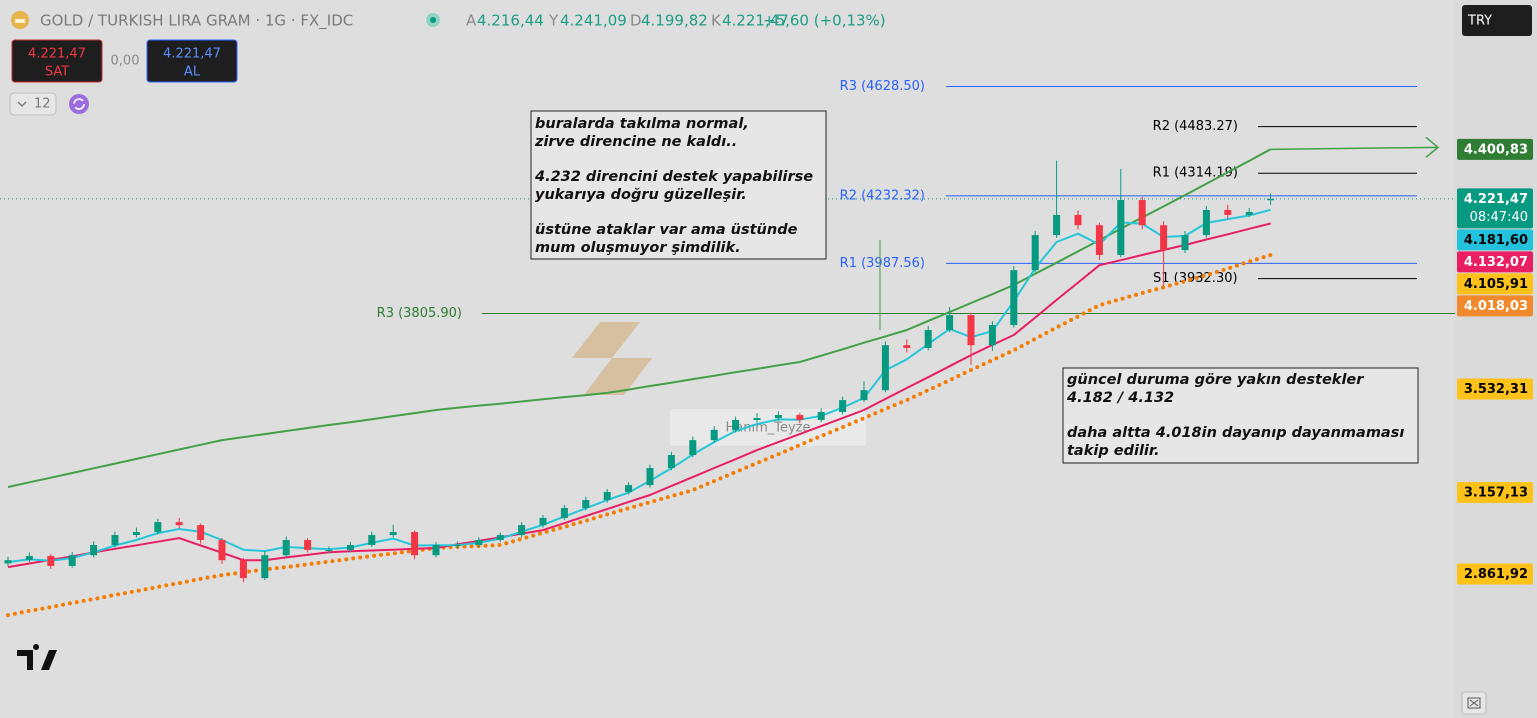 The height and width of the screenshot is (718, 1537). I want to click on pivot-label: R2 (4232.32), so click(882, 195).